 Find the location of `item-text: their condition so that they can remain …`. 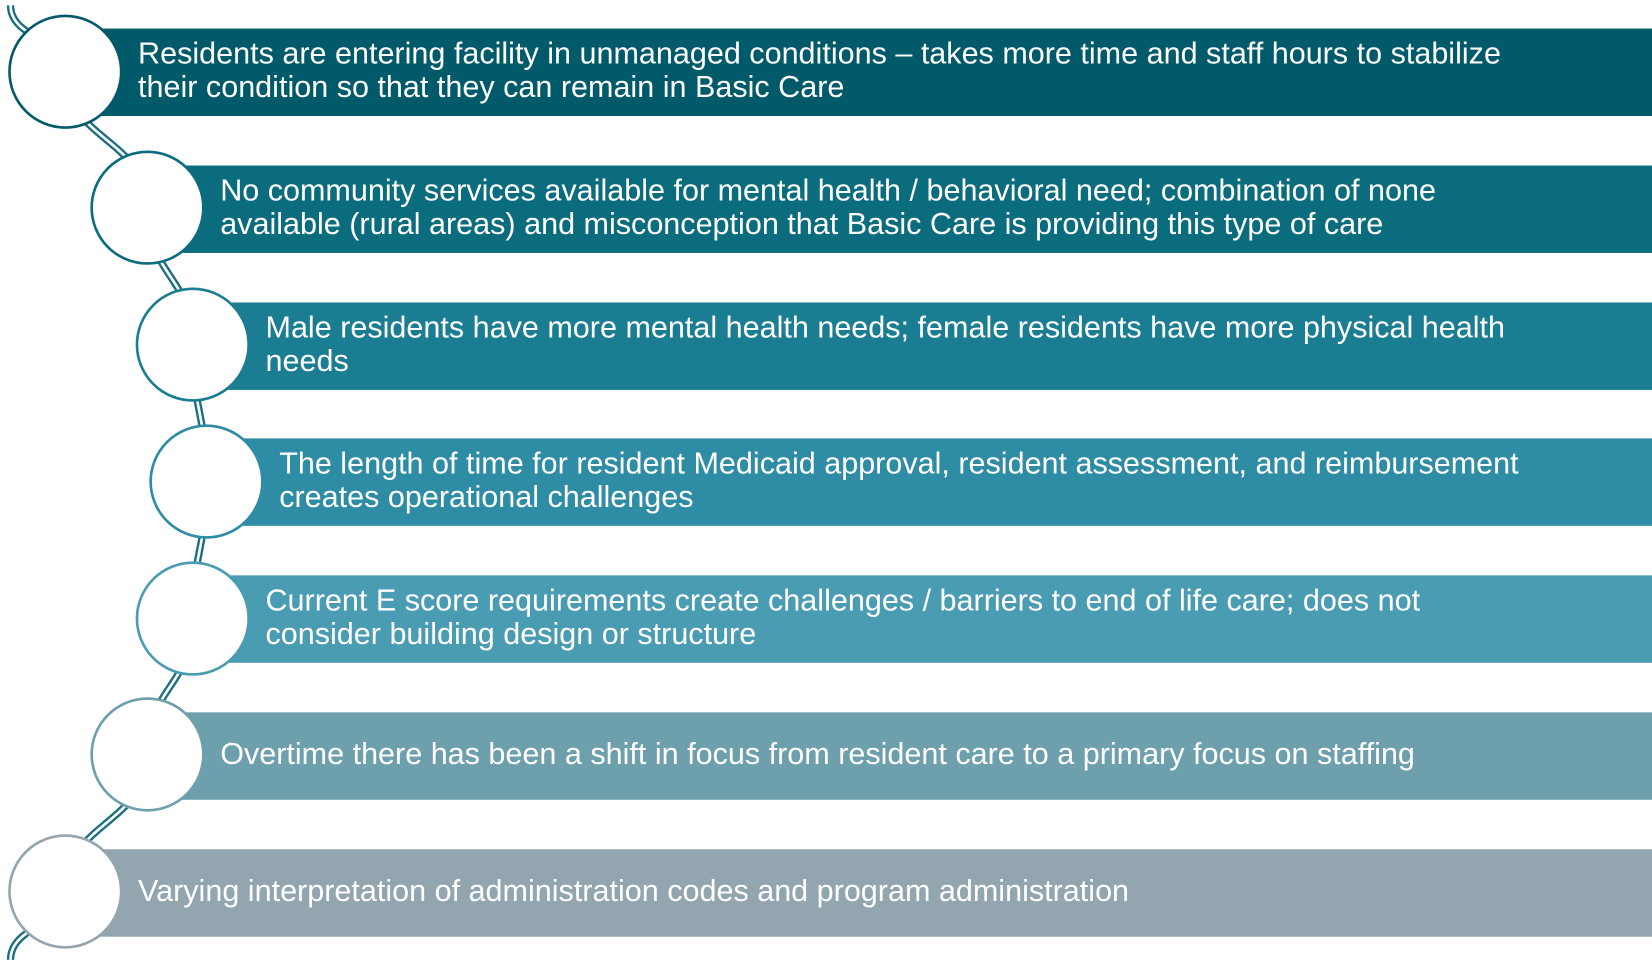

item-text: their condition so that they can remain … is located at coordinates (491, 87).